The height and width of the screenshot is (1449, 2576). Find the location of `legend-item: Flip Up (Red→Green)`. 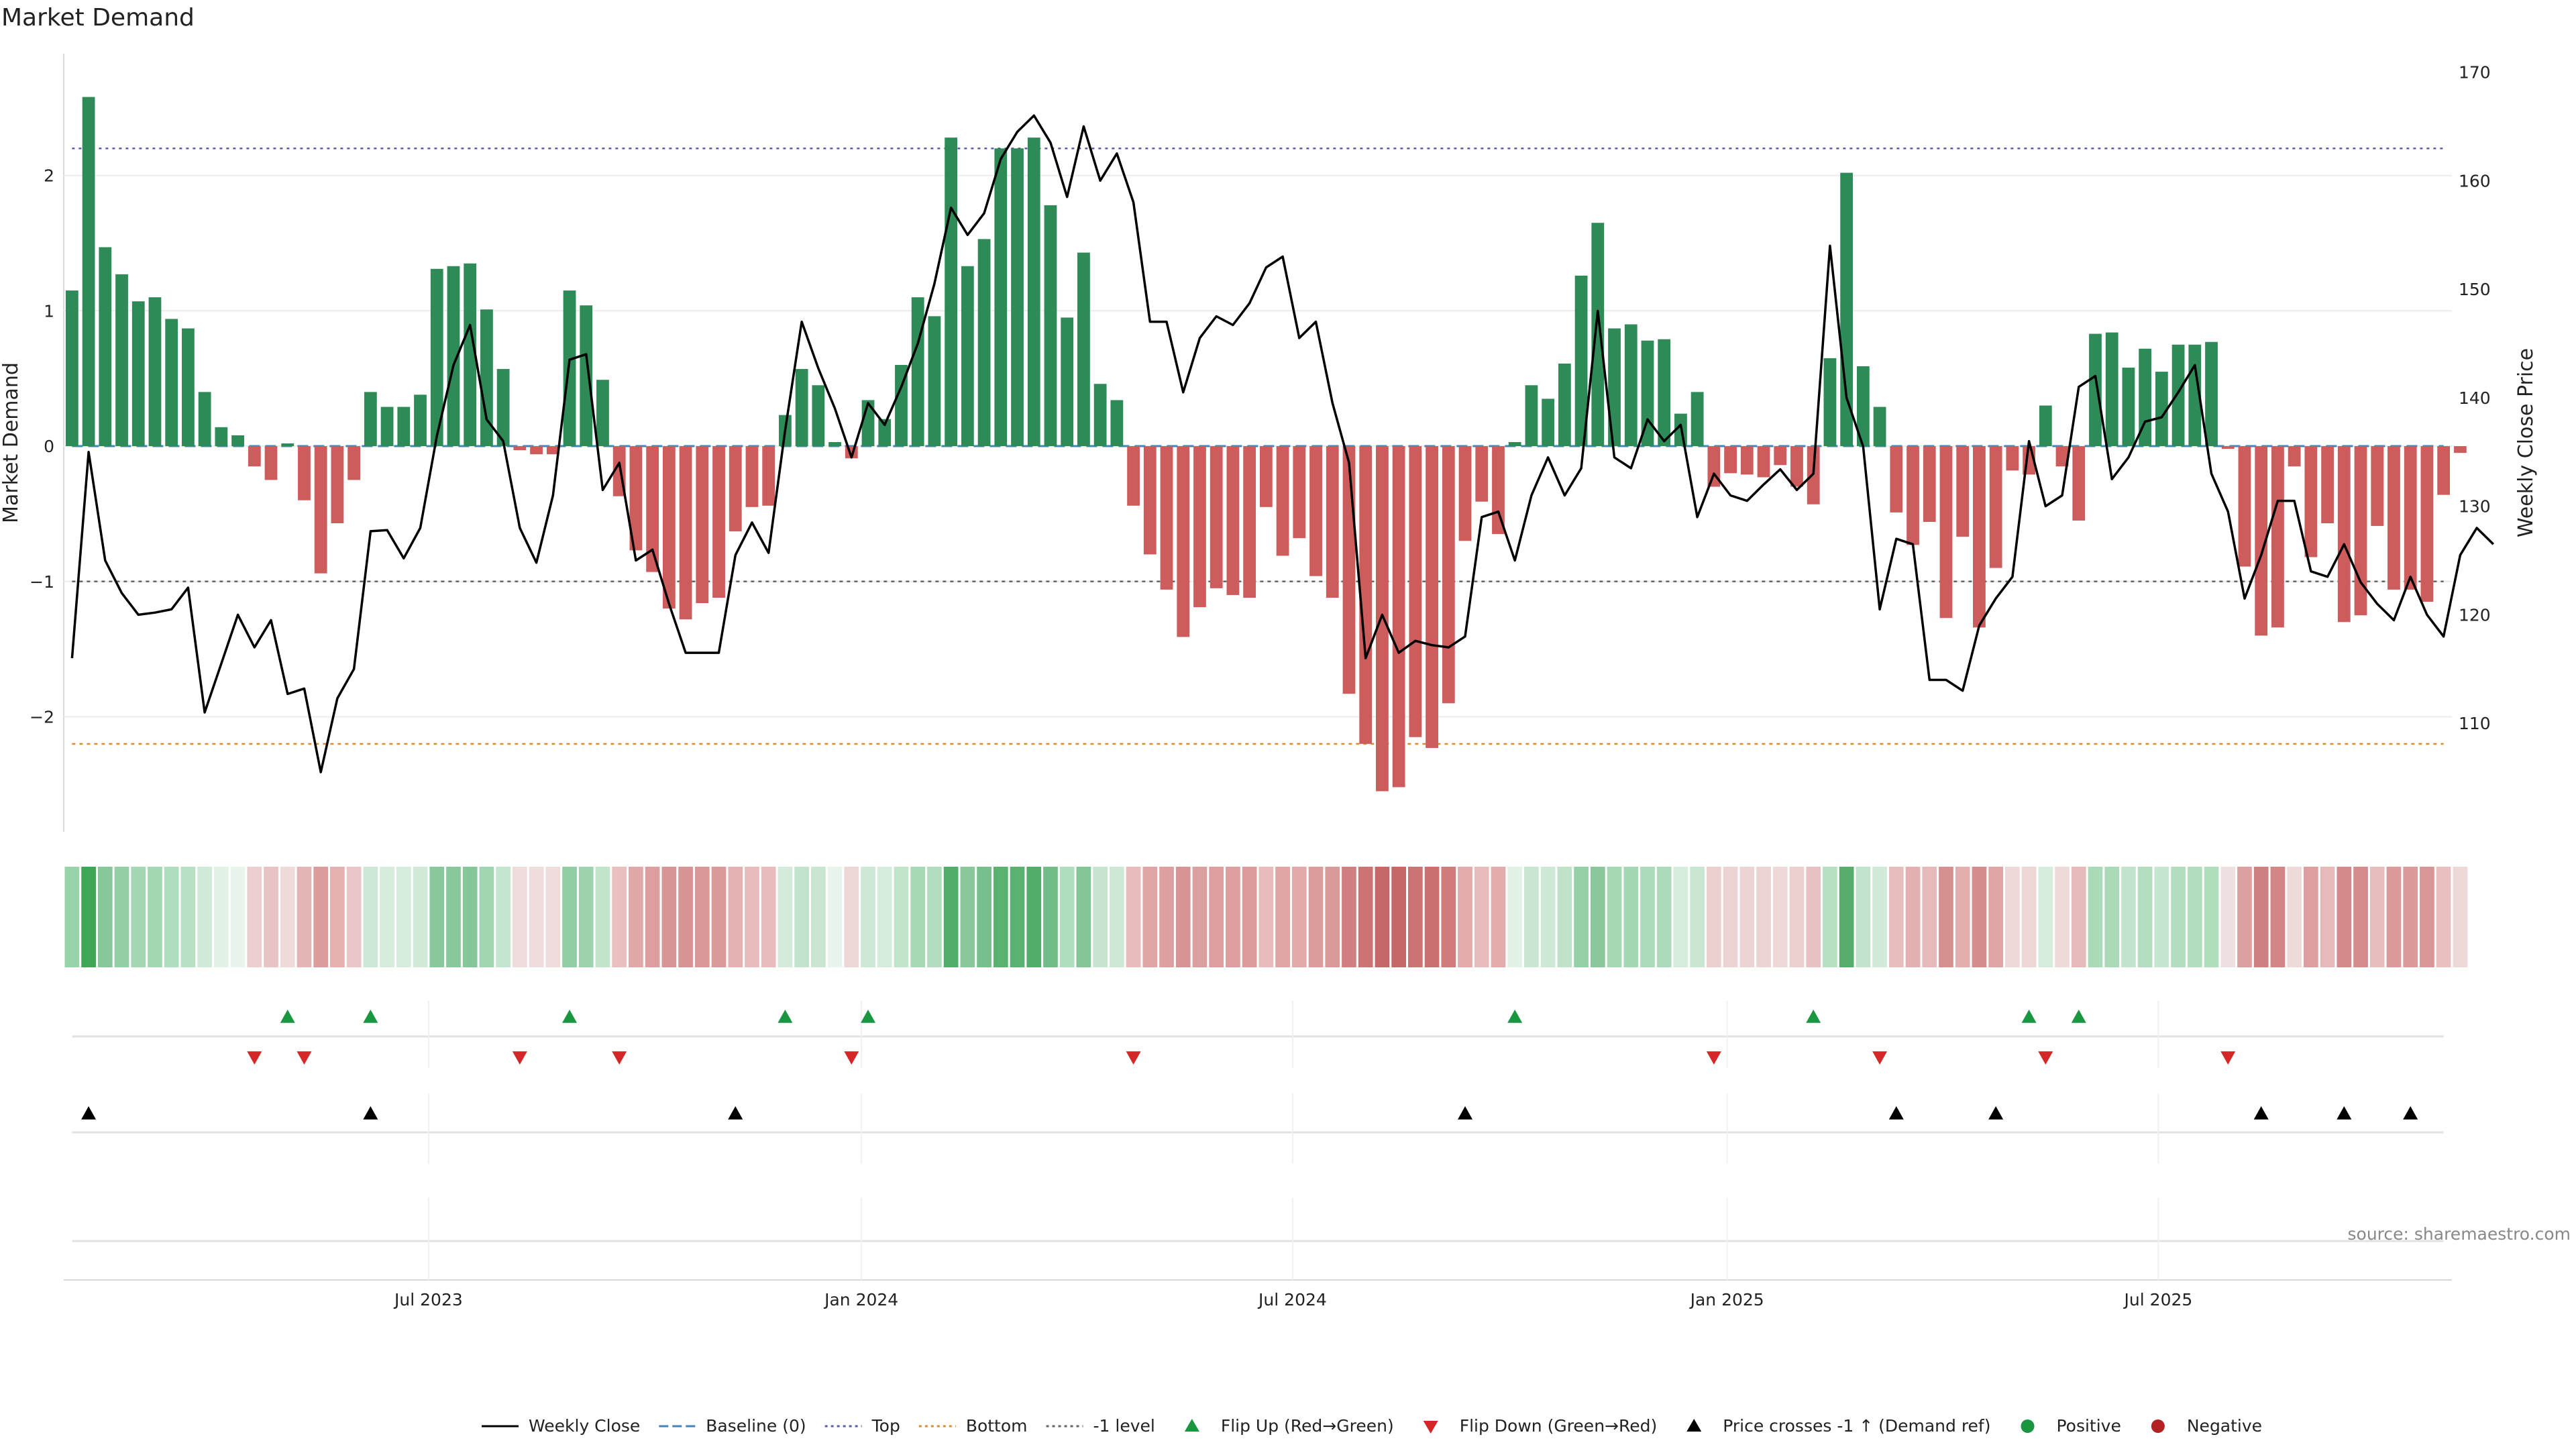

legend-item: Flip Up (Red→Green) is located at coordinates (1289, 1426).